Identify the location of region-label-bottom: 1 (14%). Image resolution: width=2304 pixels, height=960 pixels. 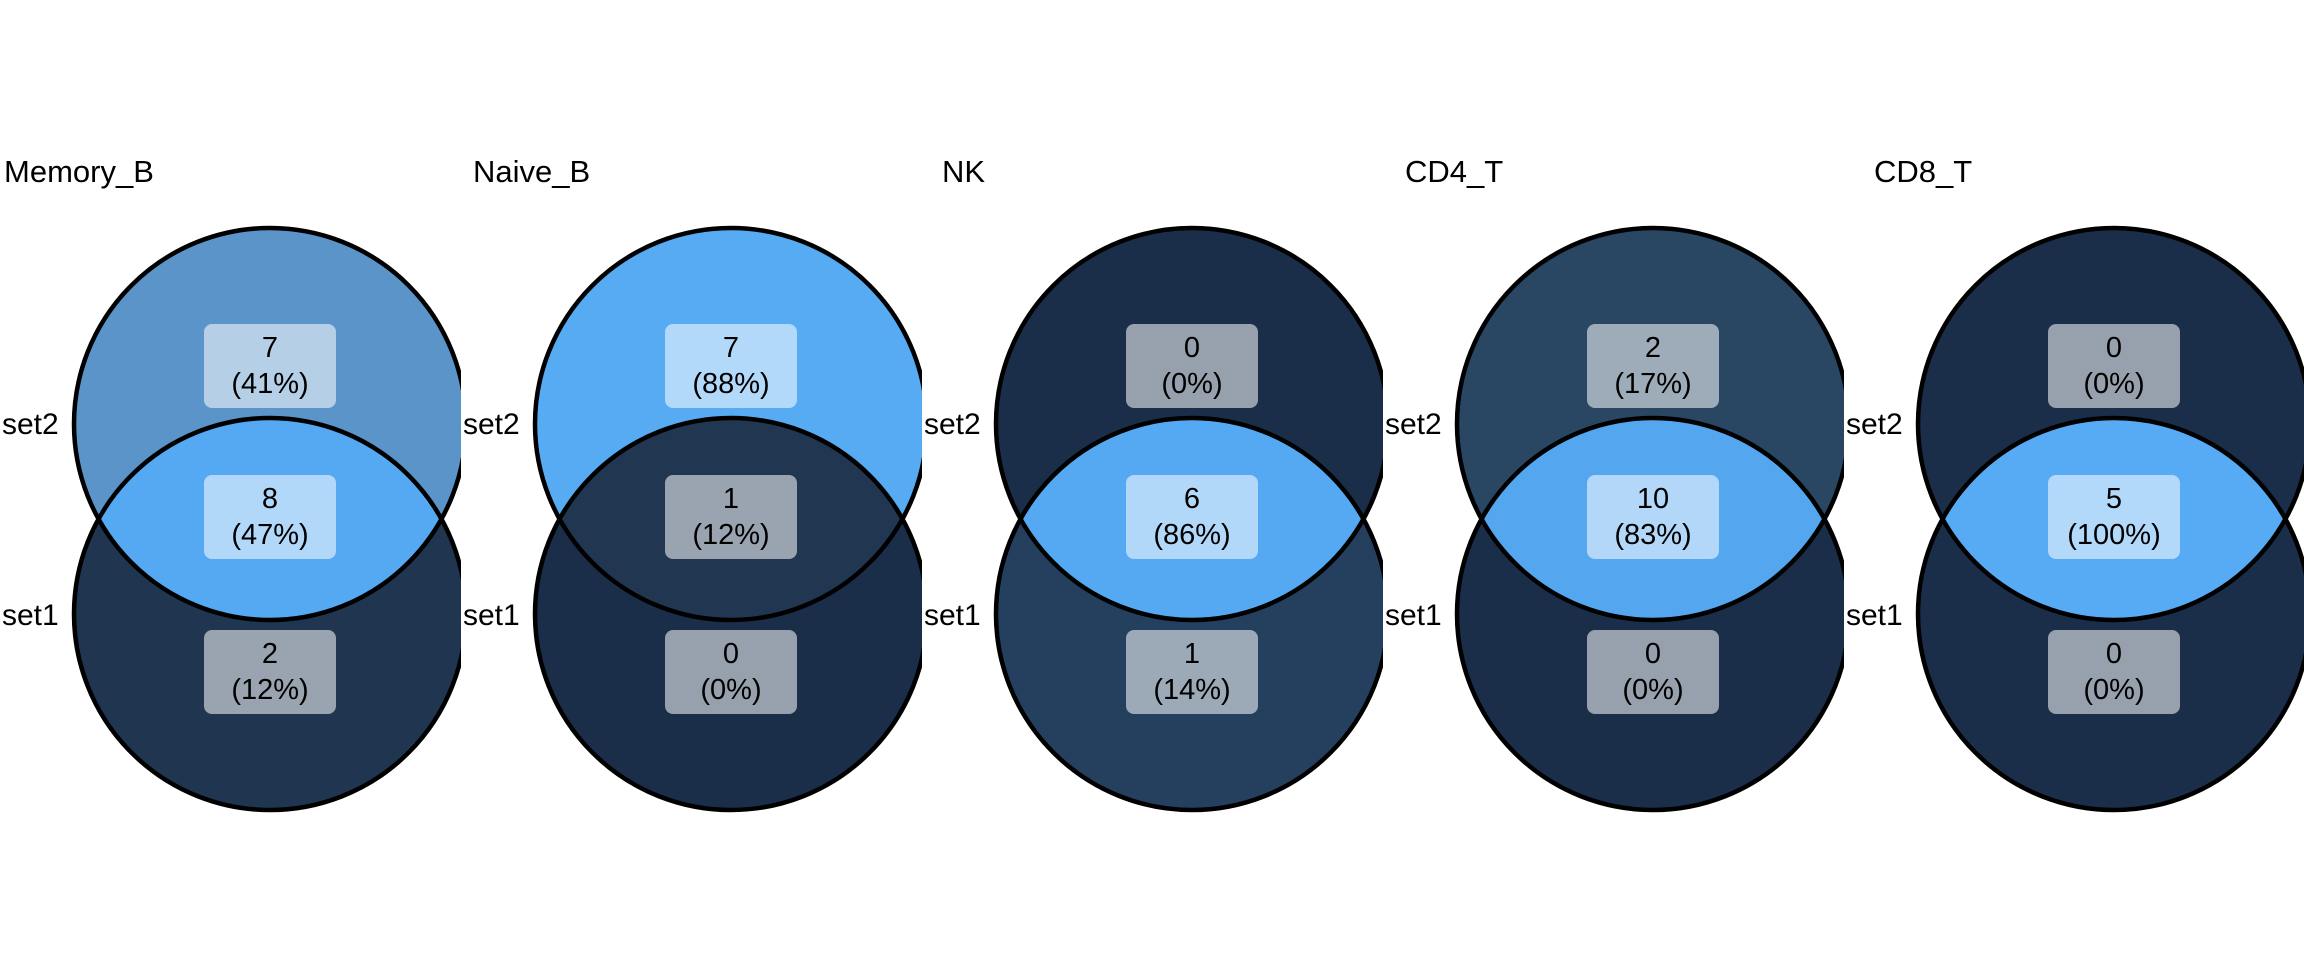
(1192, 672).